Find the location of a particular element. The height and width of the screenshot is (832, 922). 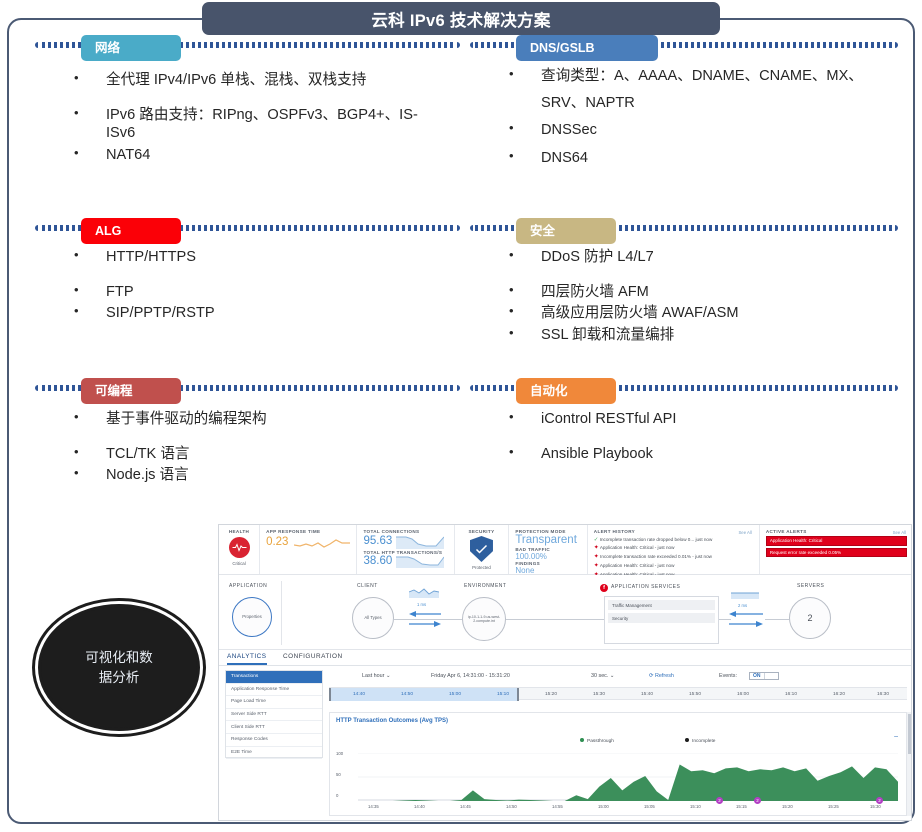

servers-node: 2 is located at coordinates (810, 618).